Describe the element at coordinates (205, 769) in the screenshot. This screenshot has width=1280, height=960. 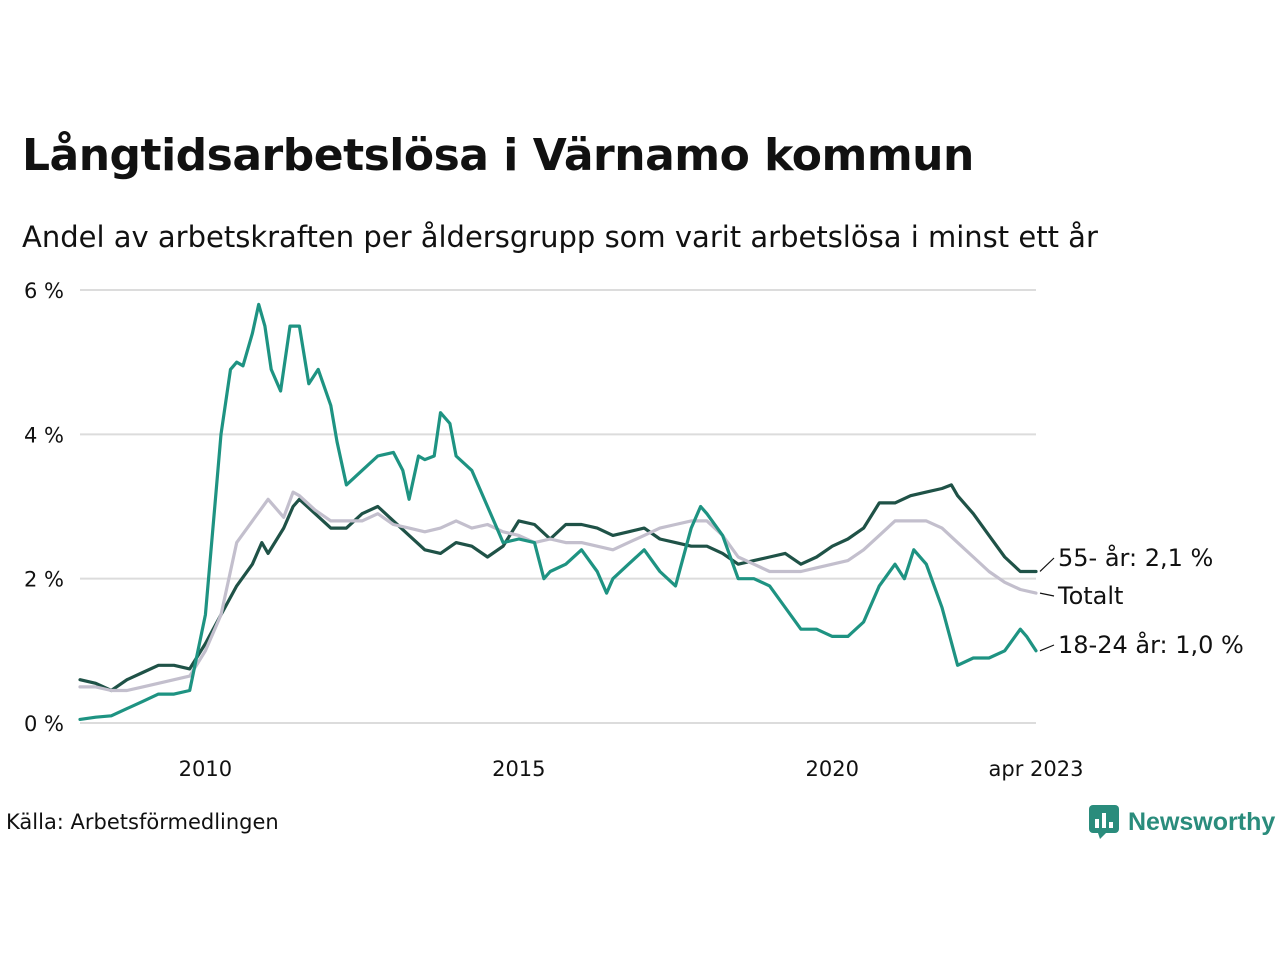
I see `x-tick-label: 2010` at that location.